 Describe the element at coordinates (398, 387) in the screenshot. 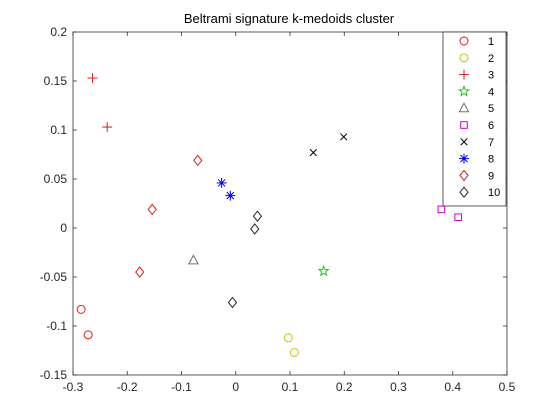

I see `x-tick-label: 0.3` at that location.